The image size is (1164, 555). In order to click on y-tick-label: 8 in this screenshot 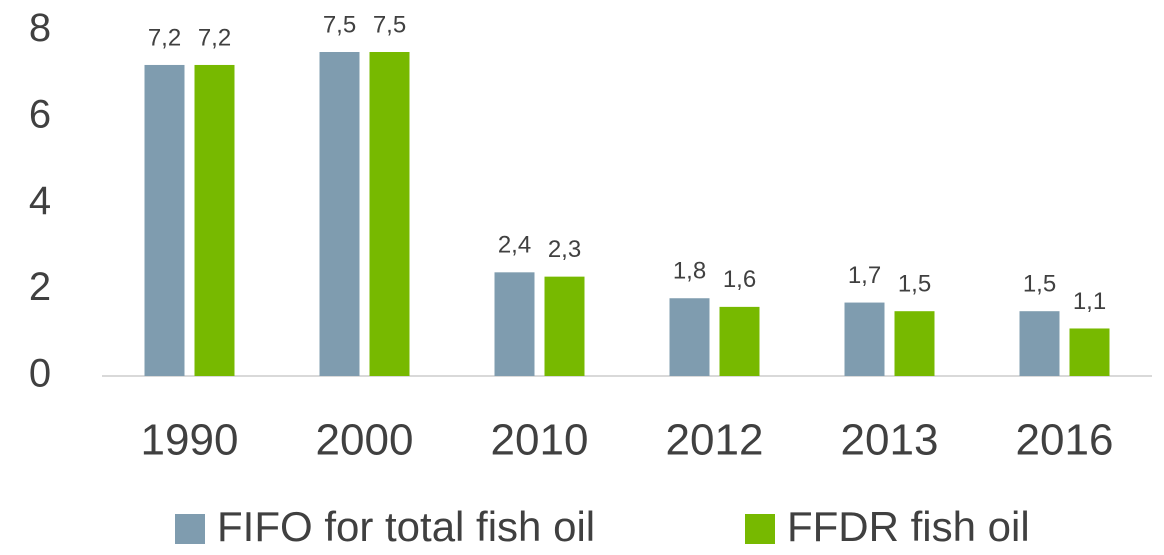, I will do `click(40, 28)`.